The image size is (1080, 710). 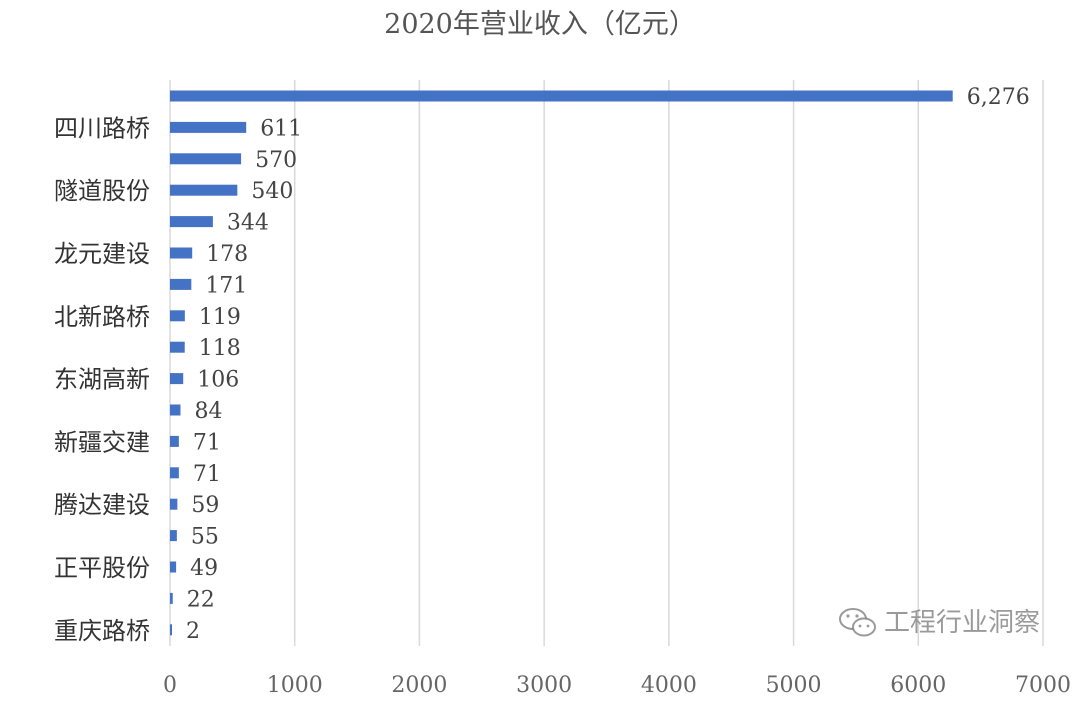 What do you see at coordinates (205, 537) in the screenshot?
I see `data-label: 55` at bounding box center [205, 537].